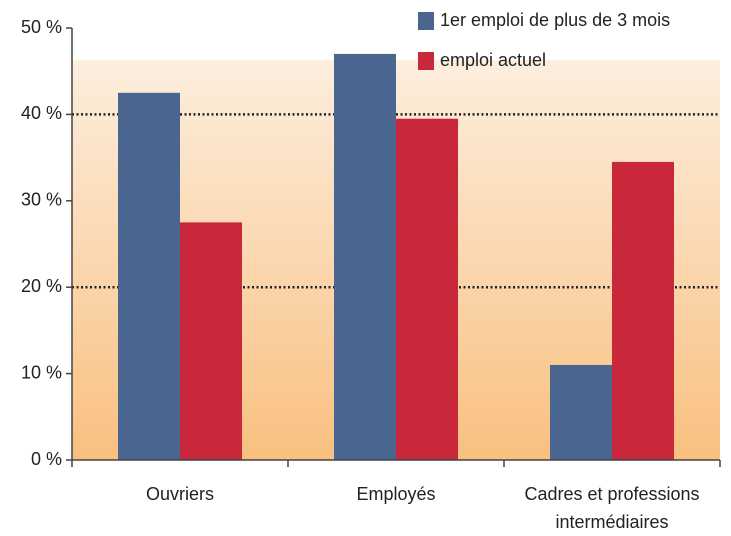  Describe the element at coordinates (179, 494) in the screenshot. I see `x-tick-label: Ouvriers` at that location.